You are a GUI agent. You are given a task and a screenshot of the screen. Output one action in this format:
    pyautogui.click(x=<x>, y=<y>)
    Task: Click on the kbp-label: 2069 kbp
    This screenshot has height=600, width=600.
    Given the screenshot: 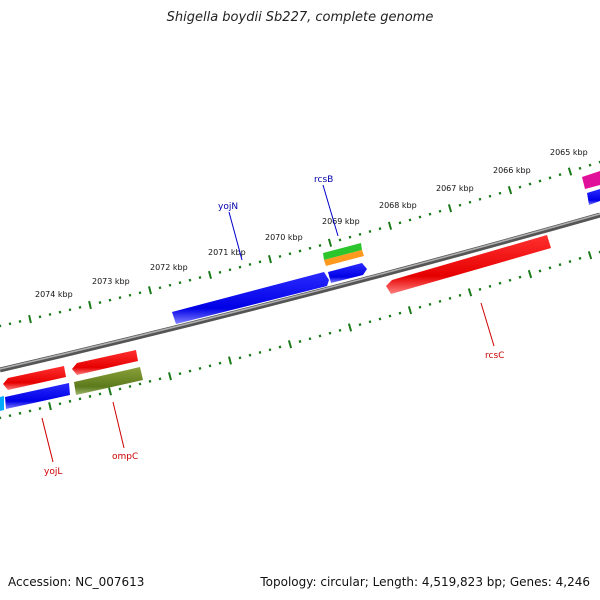 What is the action you would take?
    pyautogui.click(x=341, y=221)
    